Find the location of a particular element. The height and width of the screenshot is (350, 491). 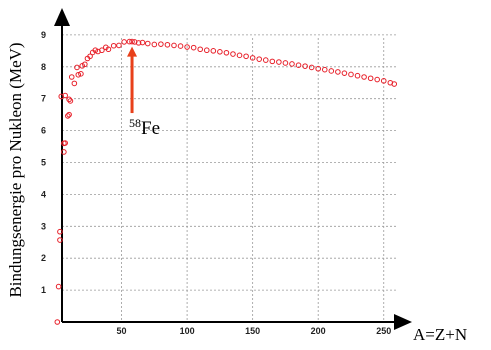

y-tick-label: 5 is located at coordinates (43, 163).